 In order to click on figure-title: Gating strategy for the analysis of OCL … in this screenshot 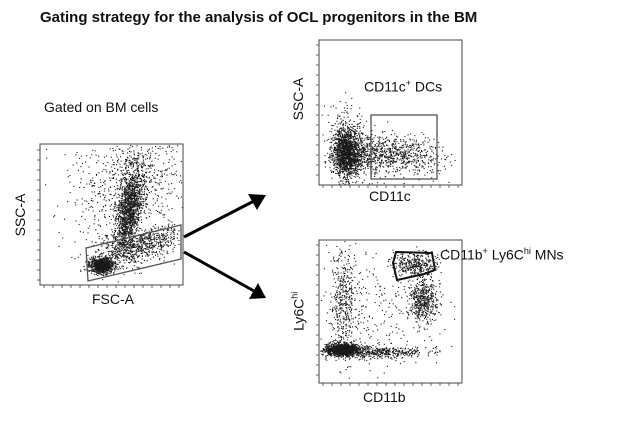, I will do `click(259, 17)`.